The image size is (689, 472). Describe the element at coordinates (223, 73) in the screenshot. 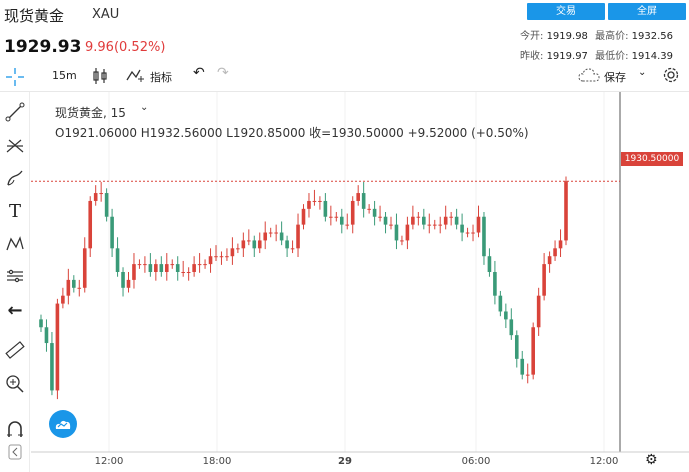

I see `redo-icon: ↷` at that location.